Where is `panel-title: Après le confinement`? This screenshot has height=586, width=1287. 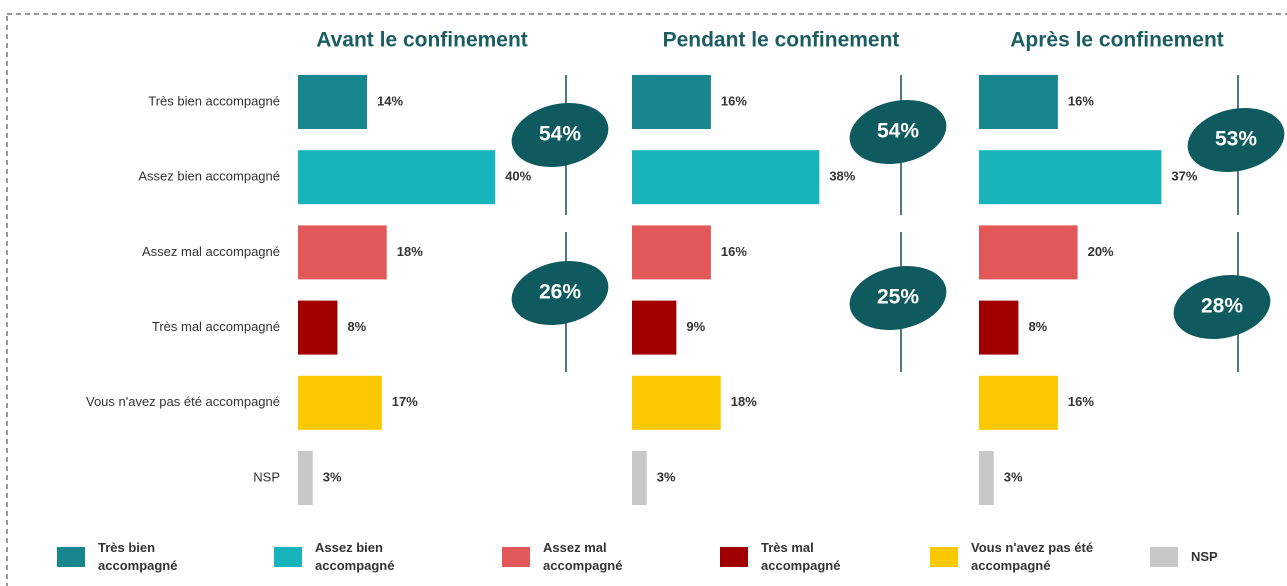
panel-title: Après le confinement is located at coordinates (1117, 40).